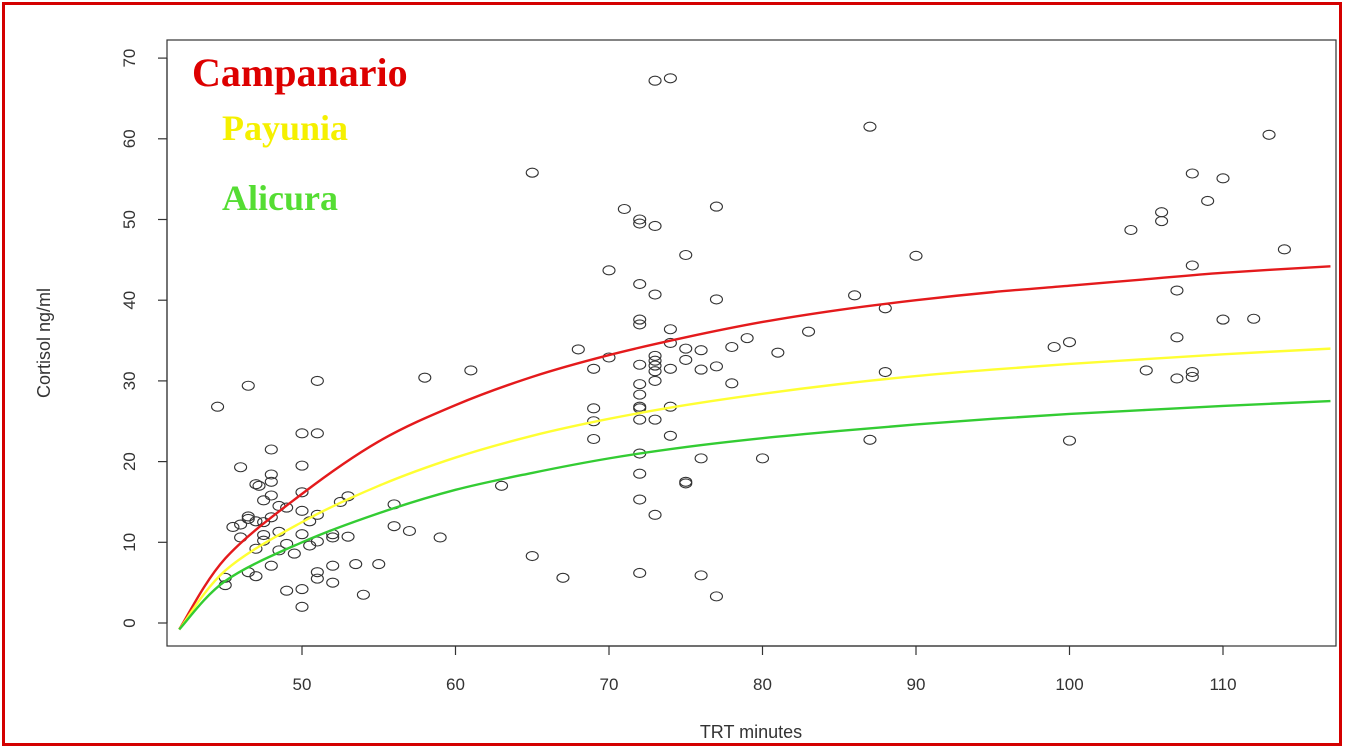 This screenshot has width=1350, height=754. I want to click on y-tick-label: 10, so click(129, 542).